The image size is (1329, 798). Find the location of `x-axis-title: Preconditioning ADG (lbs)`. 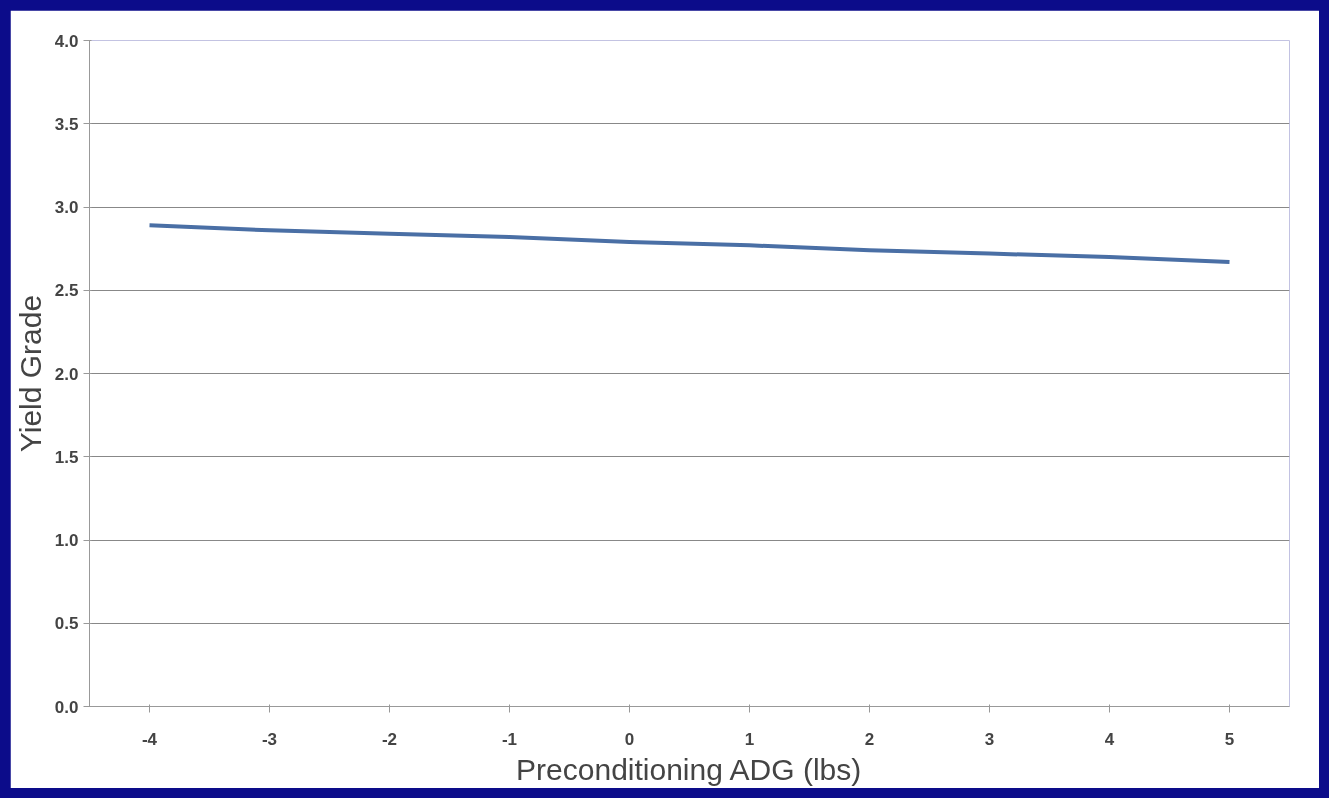

x-axis-title: Preconditioning ADG (lbs) is located at coordinates (689, 769).